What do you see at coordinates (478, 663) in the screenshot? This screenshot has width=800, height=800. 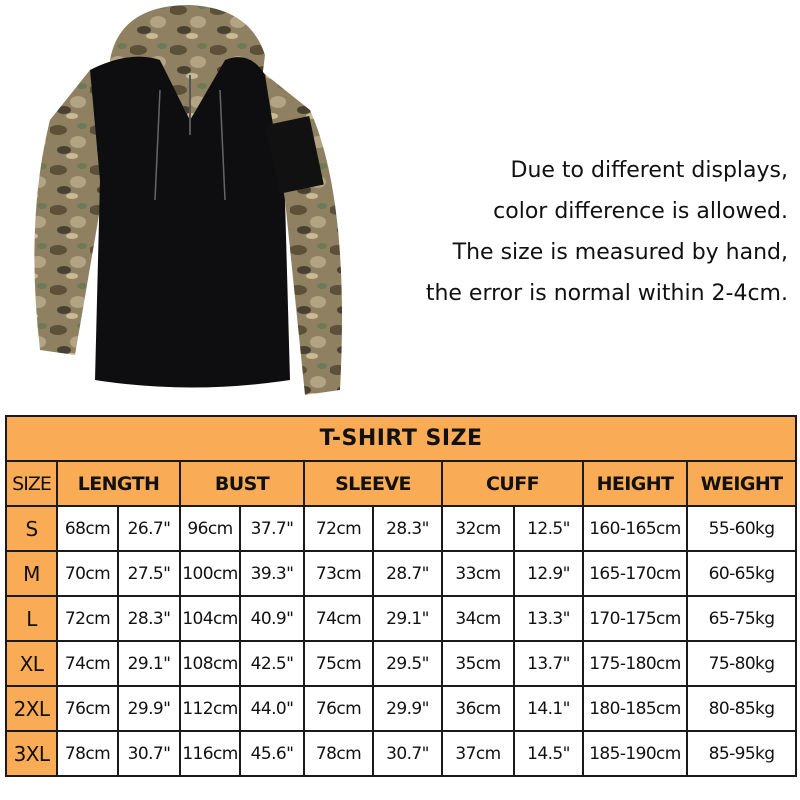 I see `table-cell: 35cm` at bounding box center [478, 663].